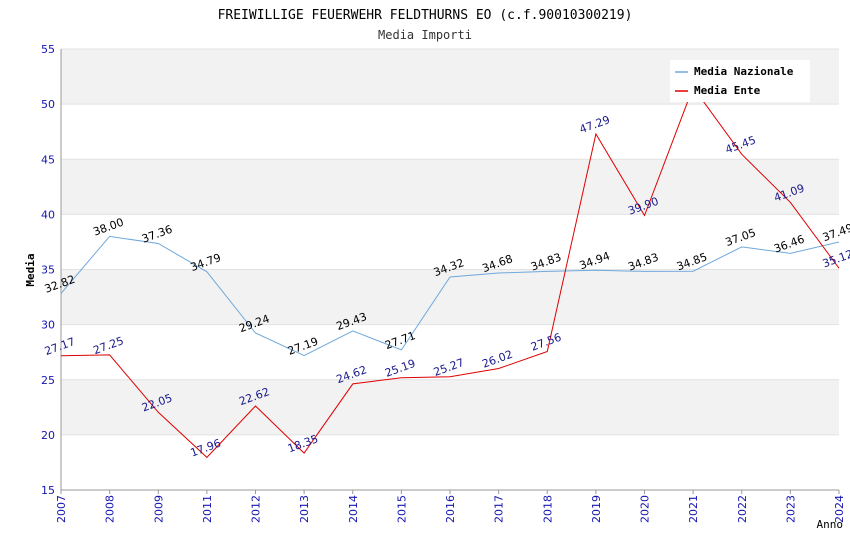 The width and height of the screenshot is (850, 550). I want to click on y-tick-label: 35, so click(48, 270).